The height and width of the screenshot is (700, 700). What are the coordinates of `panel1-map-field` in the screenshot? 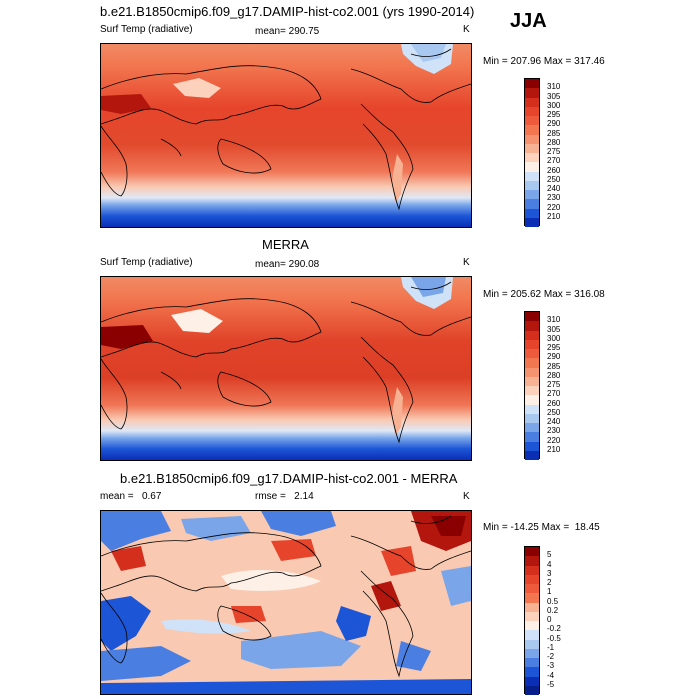 It's located at (286, 135).